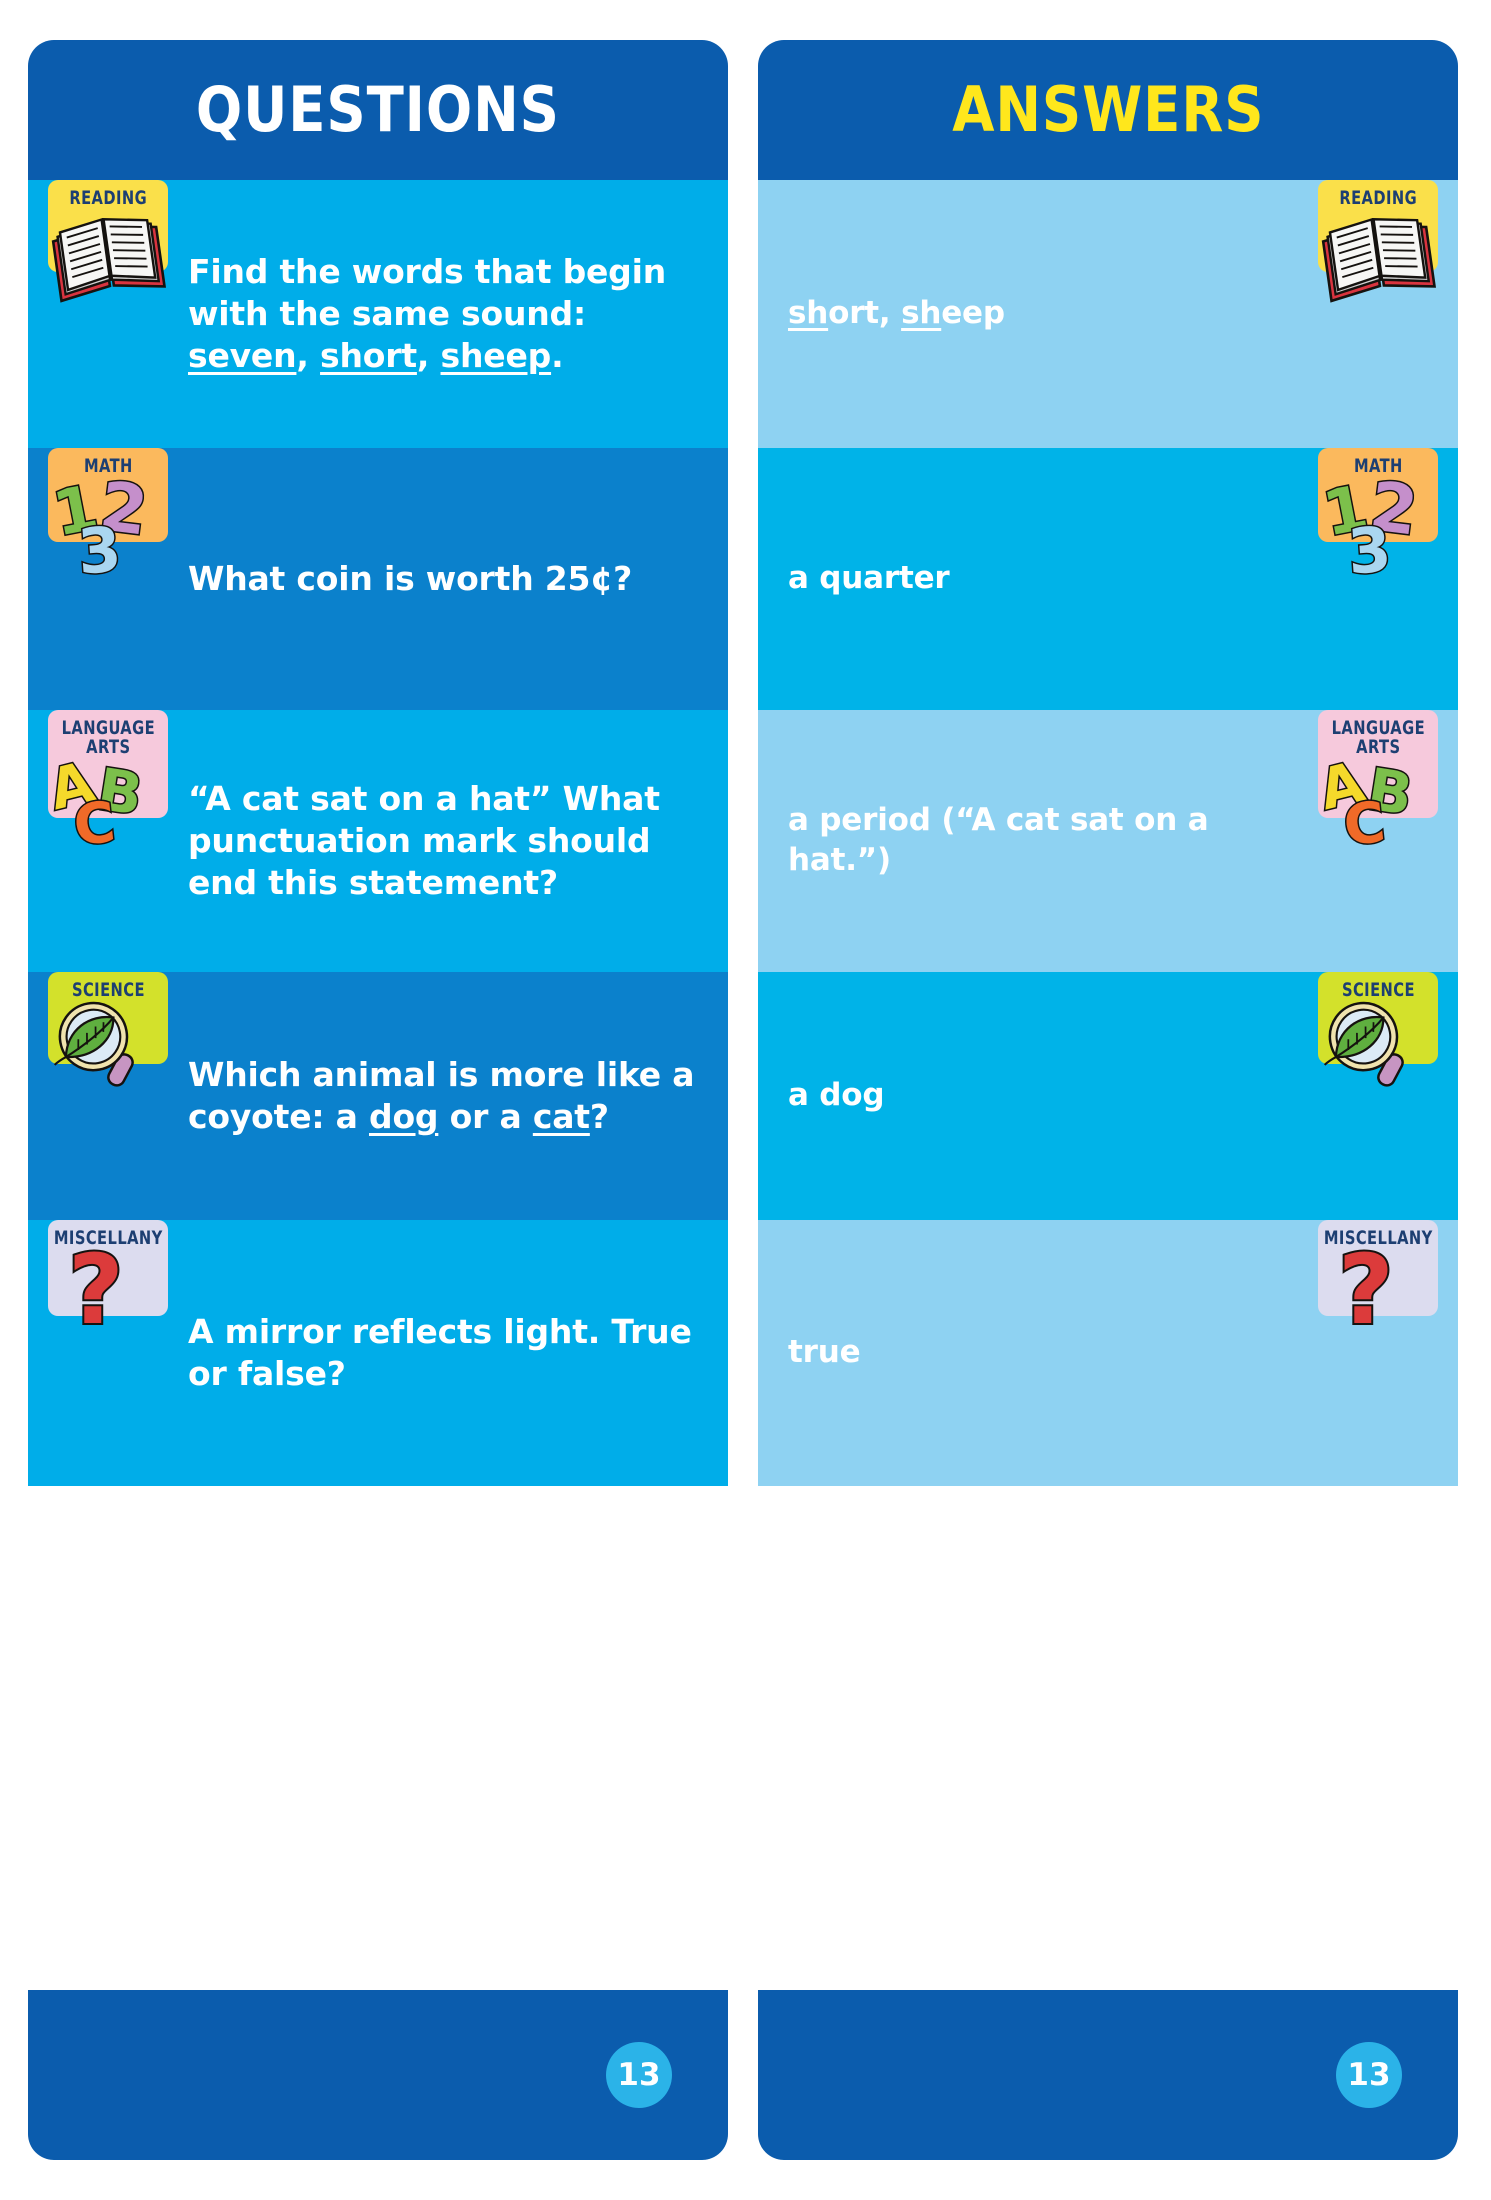 The image size is (1491, 2200). I want to click on answer-text: a dog, so click(836, 1095).